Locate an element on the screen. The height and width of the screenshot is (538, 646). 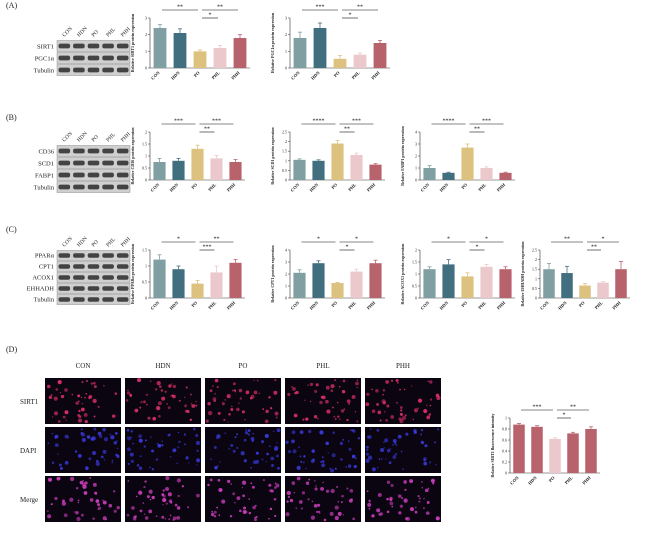
protein-label: FABP1 is located at coordinates (44, 175).